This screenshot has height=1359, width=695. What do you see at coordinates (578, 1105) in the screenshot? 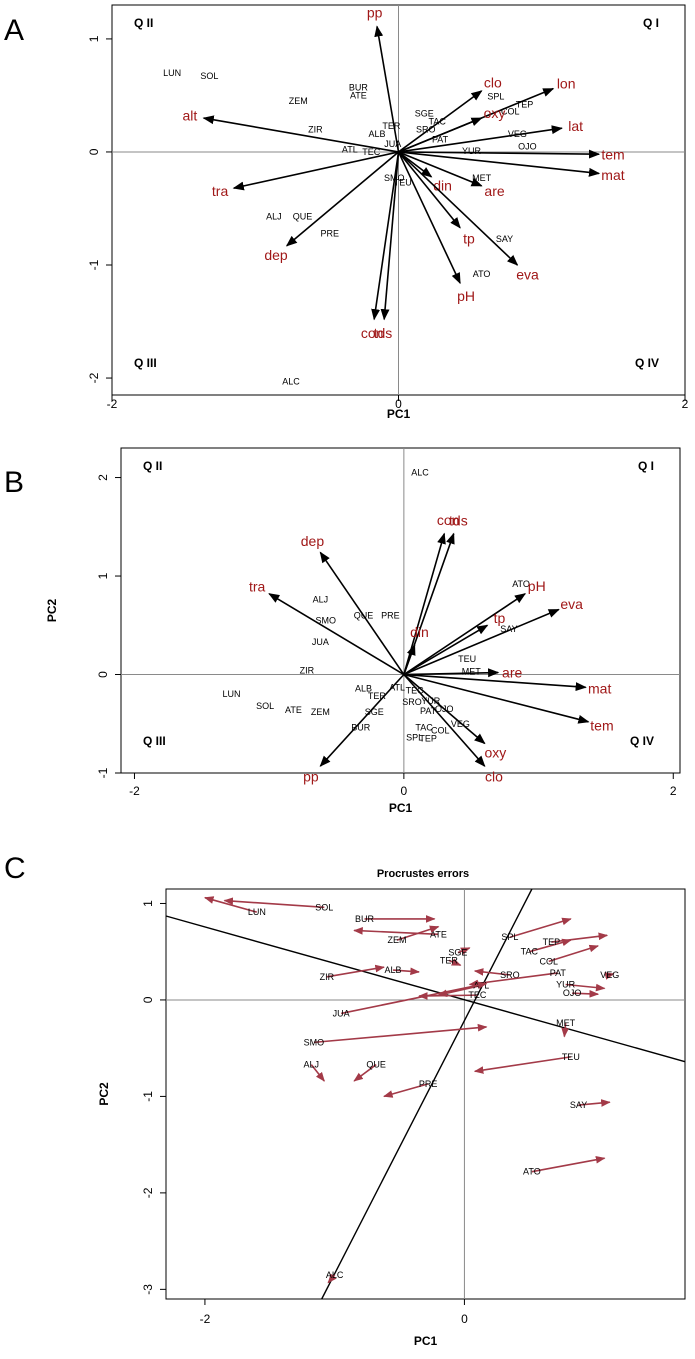
I see `panel-c-site-label: SAY` at bounding box center [578, 1105].